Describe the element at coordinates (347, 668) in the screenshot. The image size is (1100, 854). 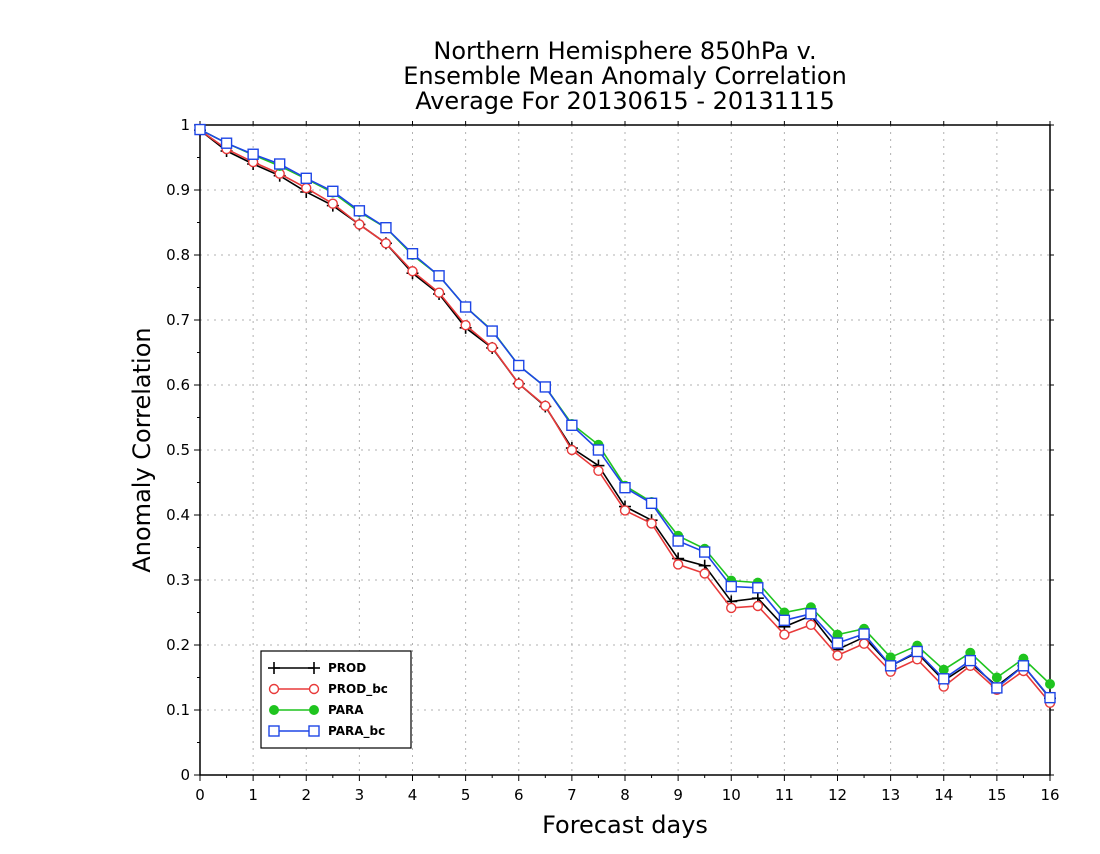
I see `legend-label: PROD` at that location.